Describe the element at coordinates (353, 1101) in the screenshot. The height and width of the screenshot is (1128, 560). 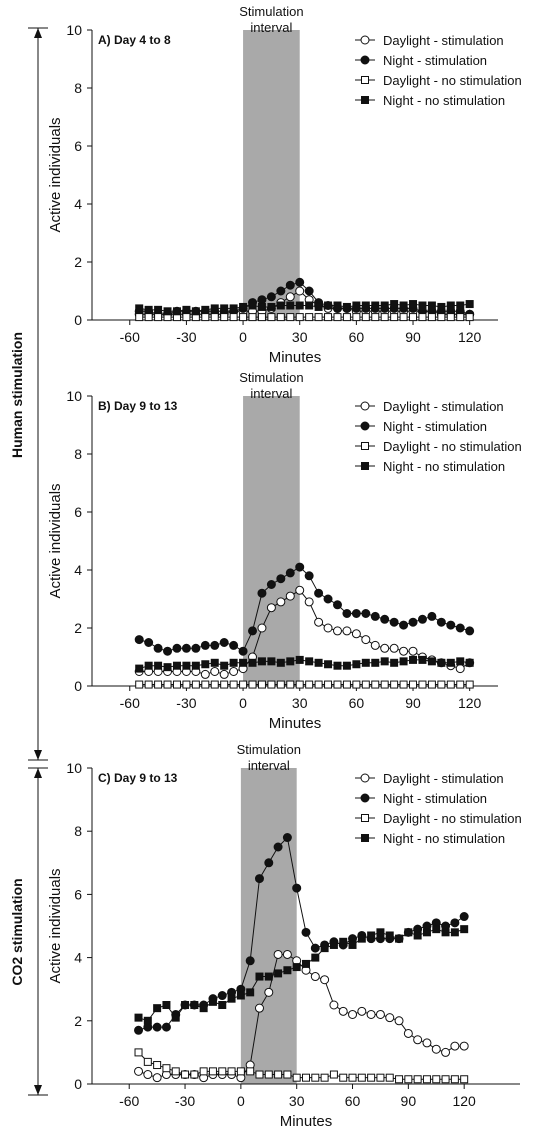
I see `x-tick-label: 60` at that location.